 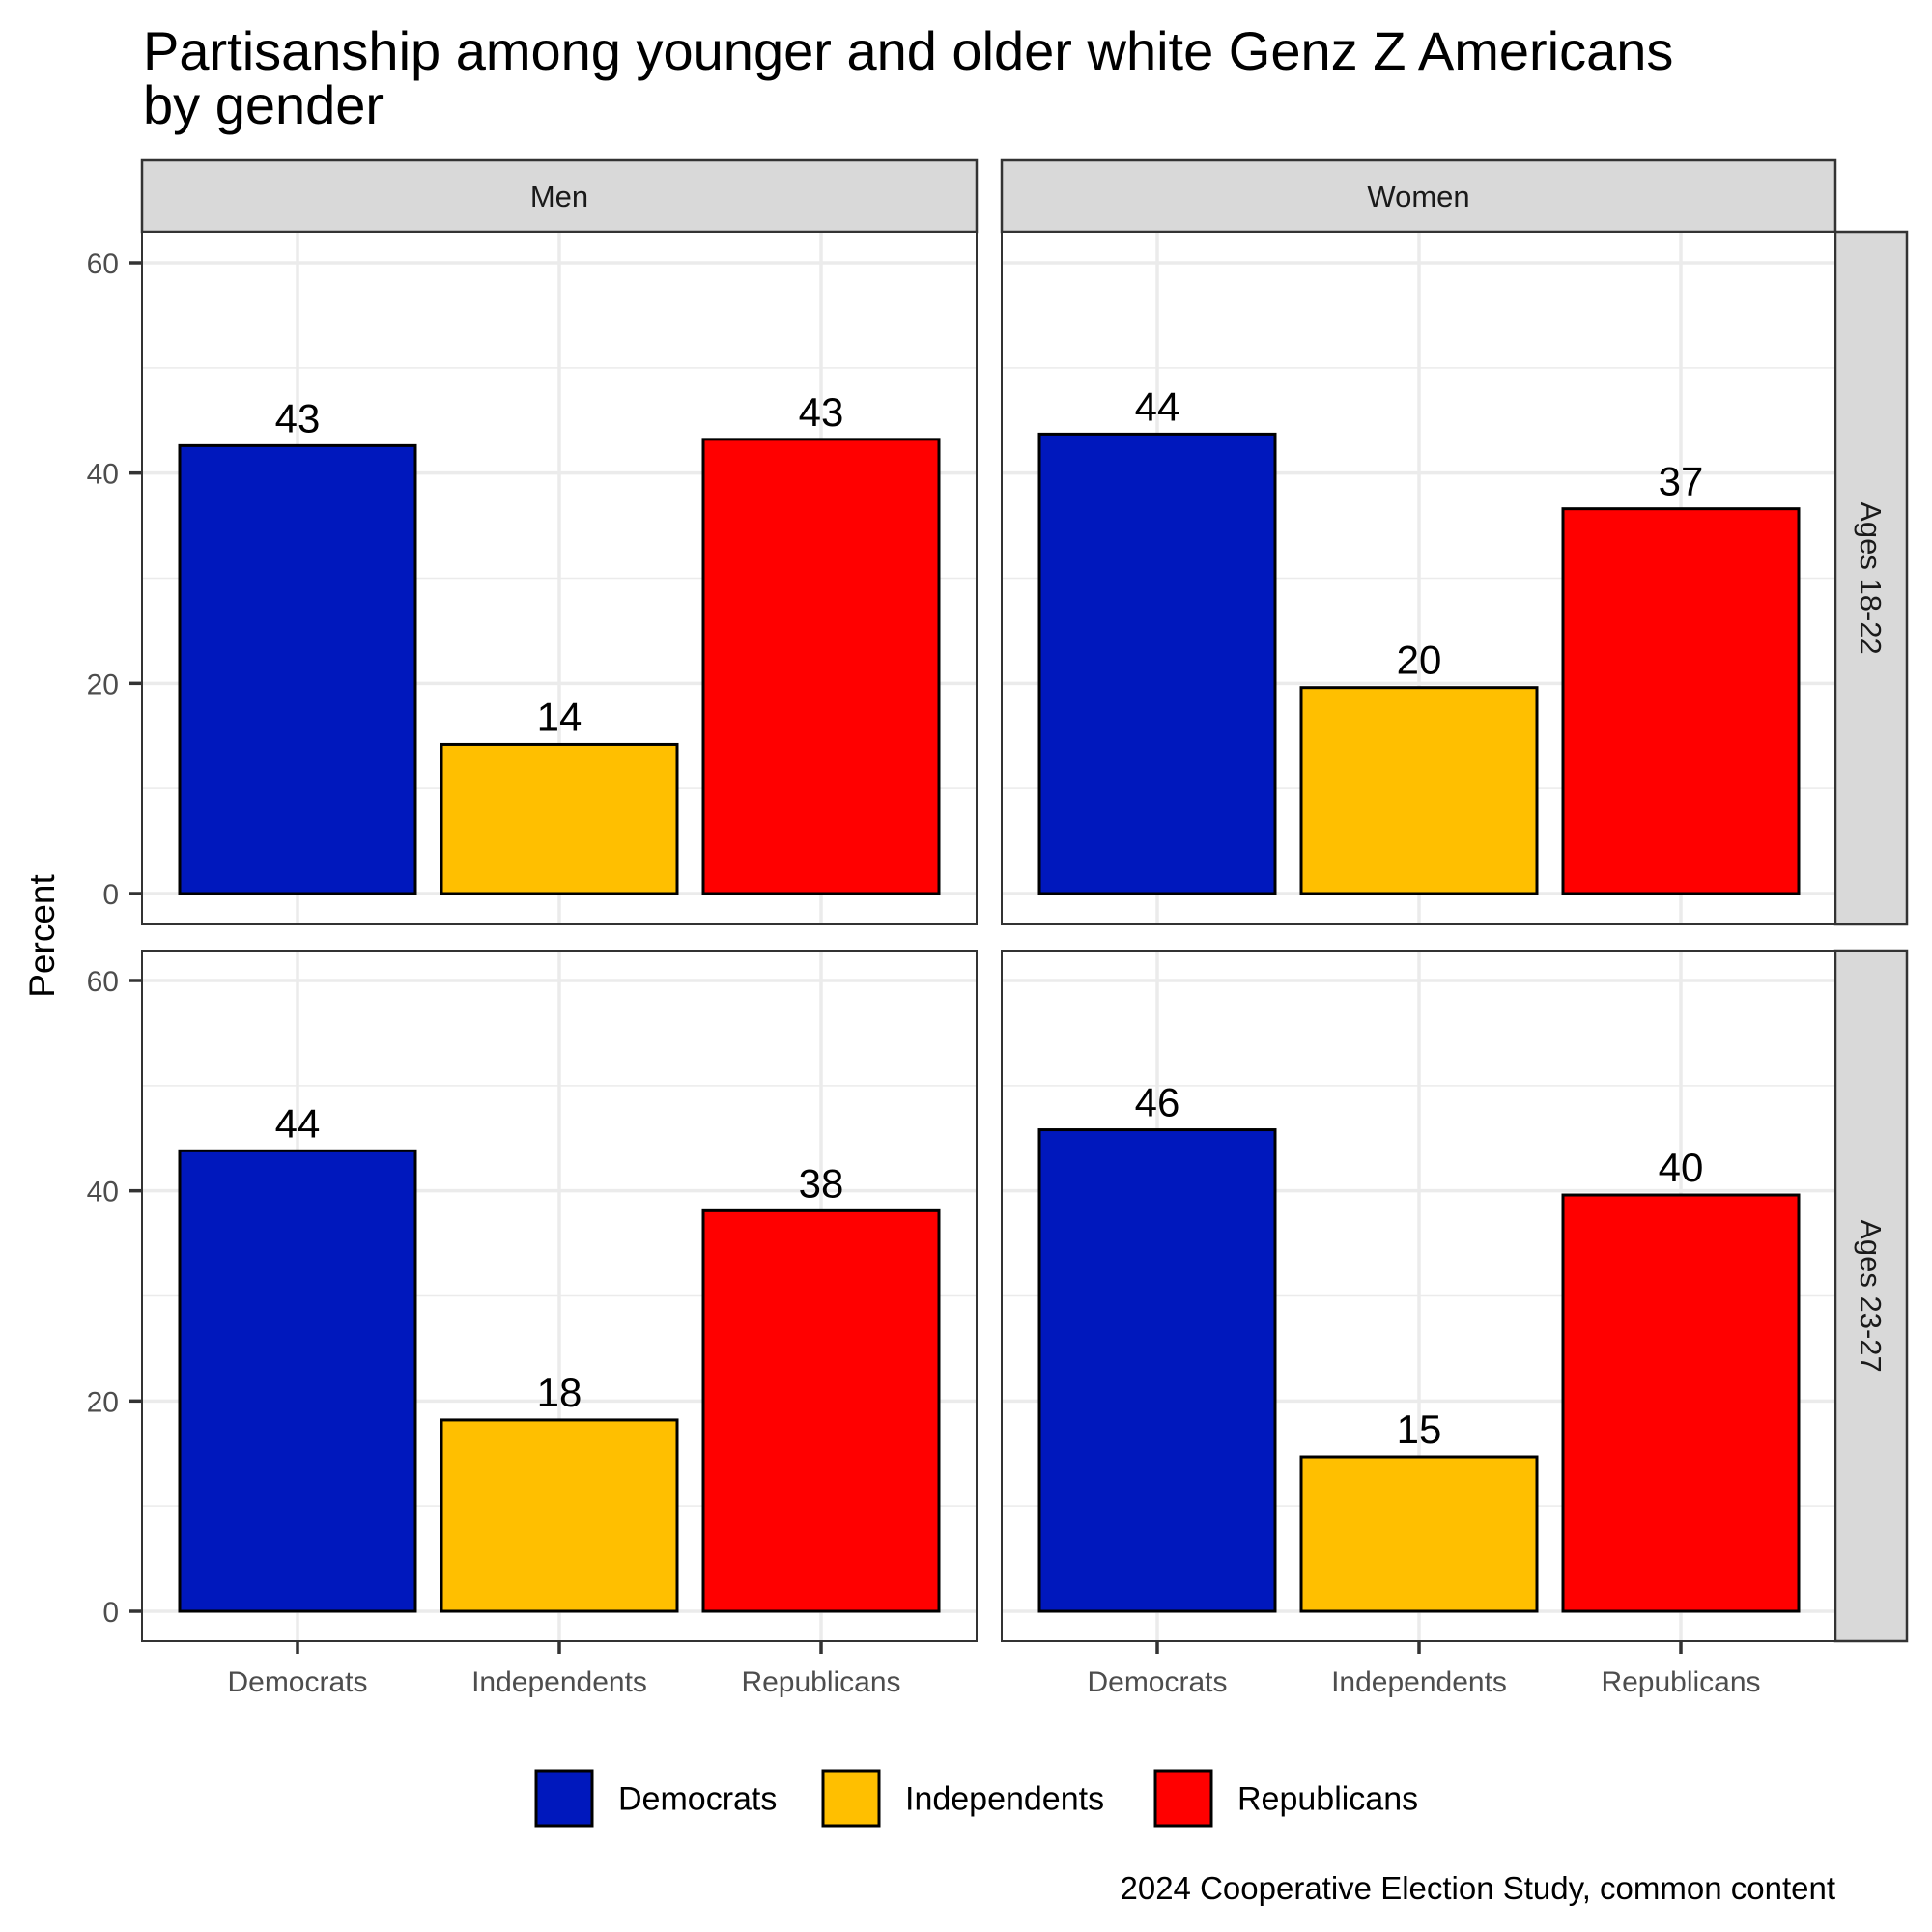 I want to click on strip-label: Men, so click(x=559, y=196).